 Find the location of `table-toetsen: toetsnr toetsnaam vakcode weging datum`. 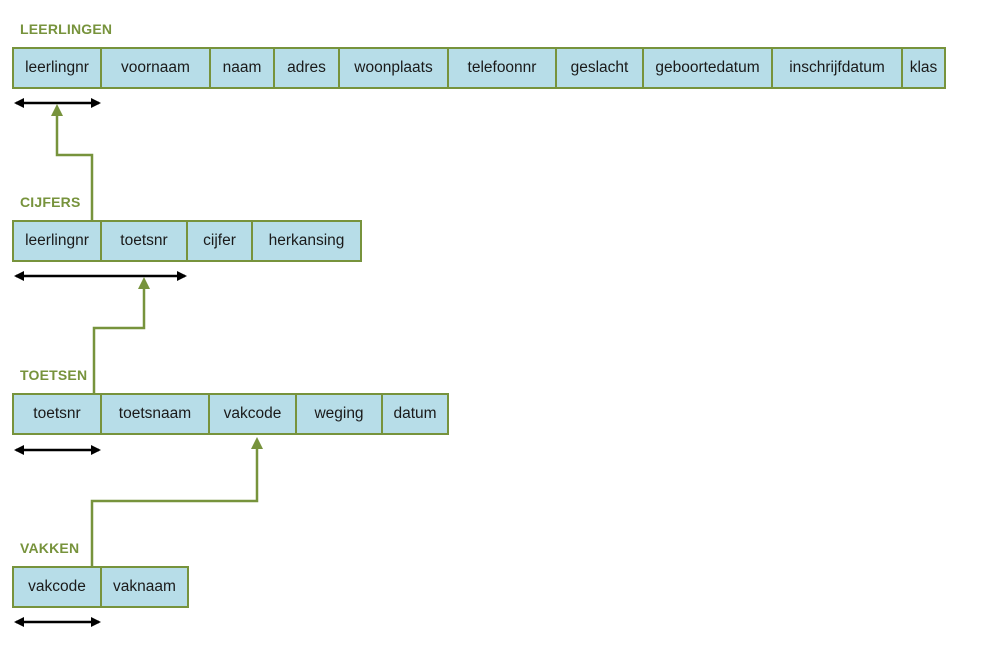

table-toetsen: toetsnr toetsnaam vakcode weging datum is located at coordinates (230, 414).